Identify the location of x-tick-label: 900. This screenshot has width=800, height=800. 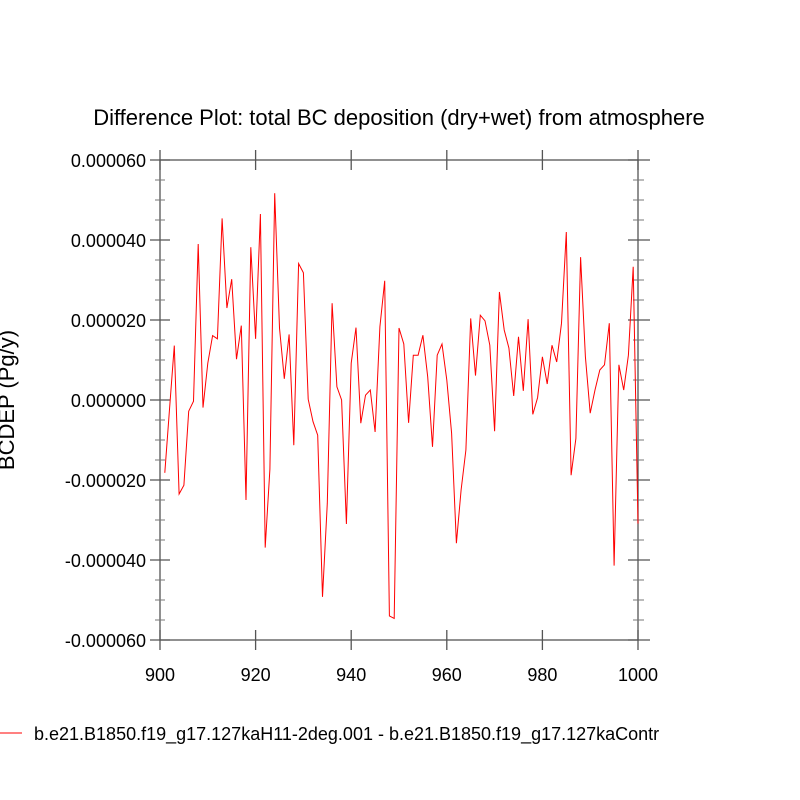
(160, 675).